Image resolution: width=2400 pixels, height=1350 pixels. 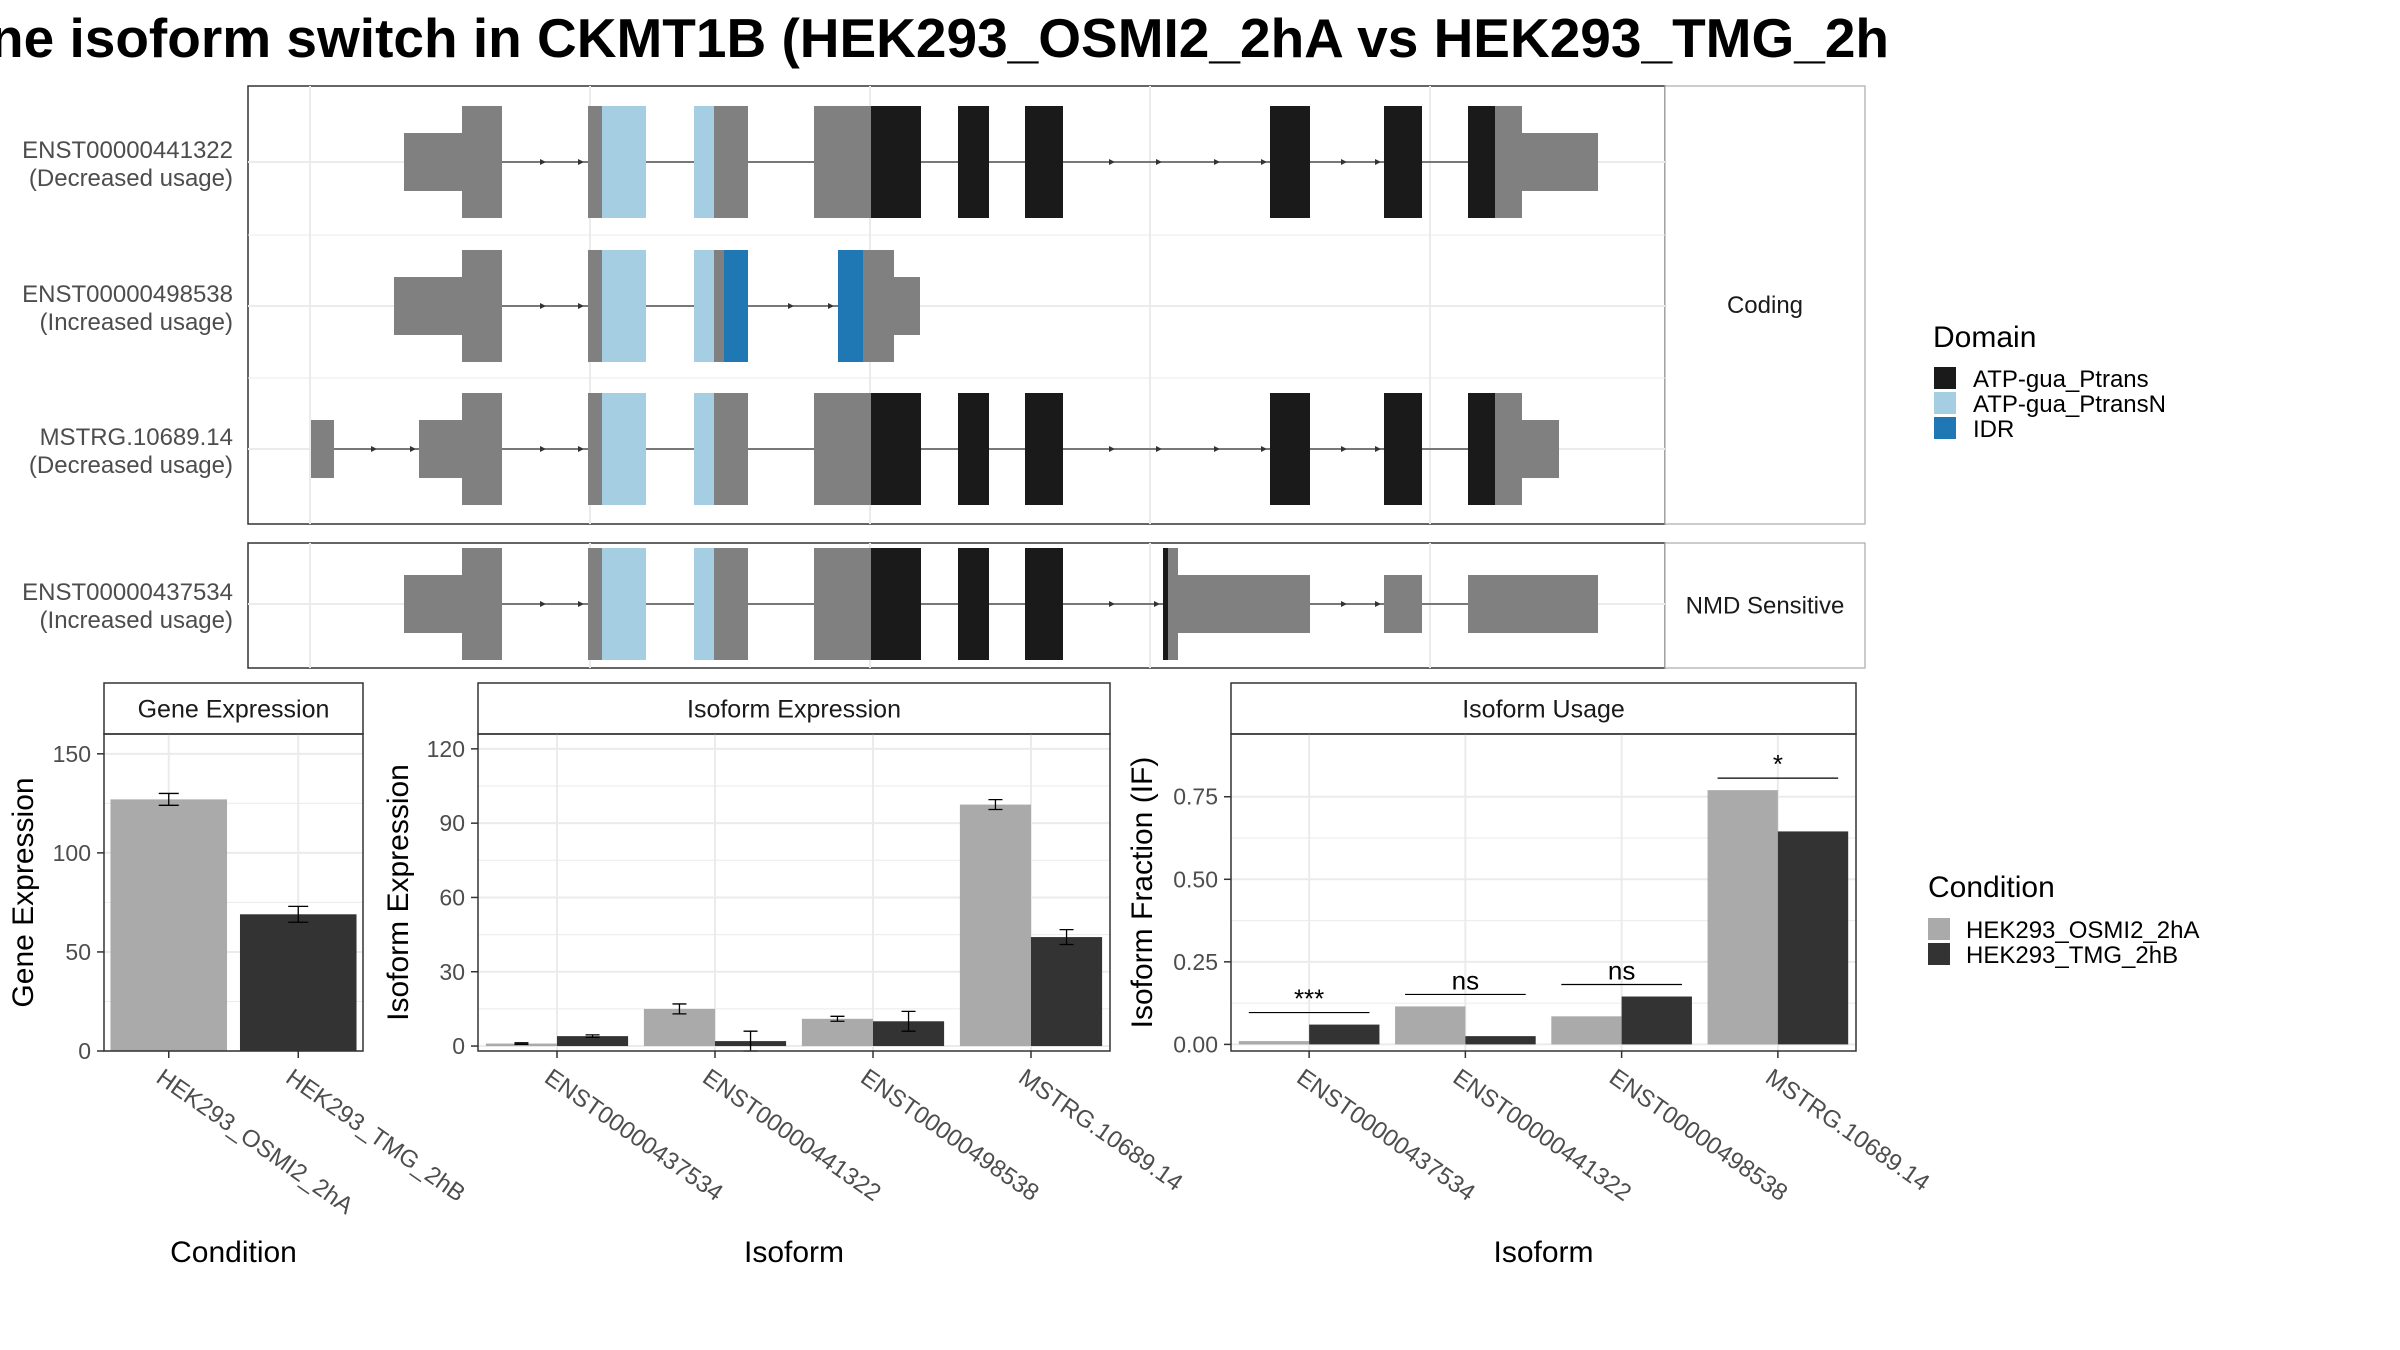 What do you see at coordinates (1142, 893) in the screenshot?
I see `y-axis-label: Isoform Fraction (IF)` at bounding box center [1142, 893].